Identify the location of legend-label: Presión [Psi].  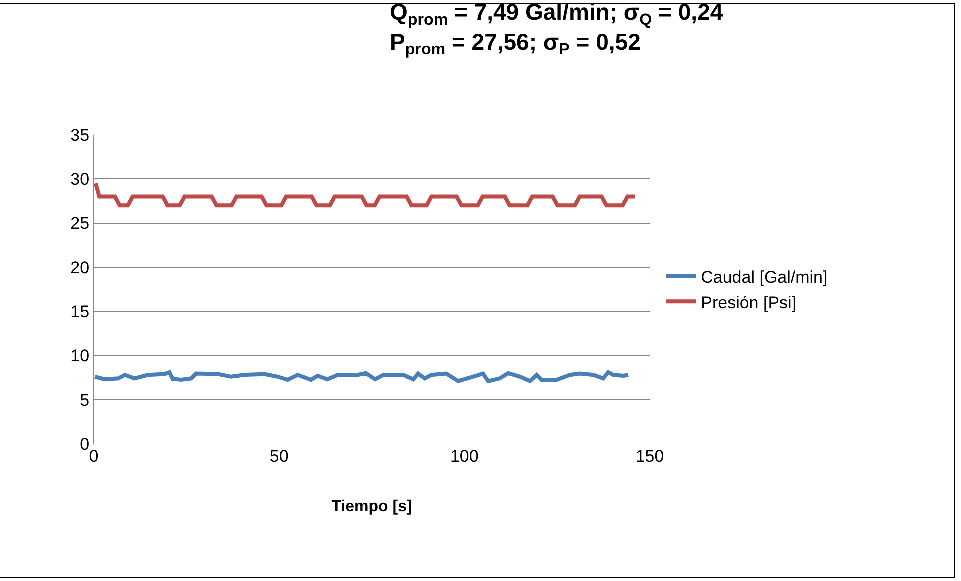
(749, 302).